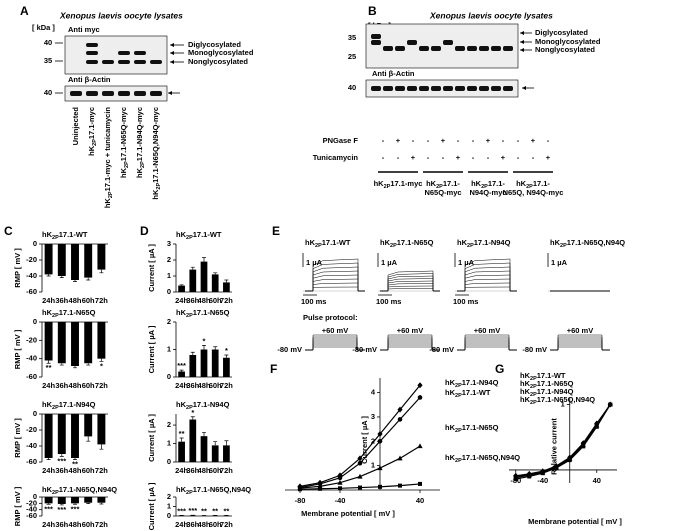 This screenshot has width=694, height=531. I want to click on x-tick-label: -80, so click(300, 500).